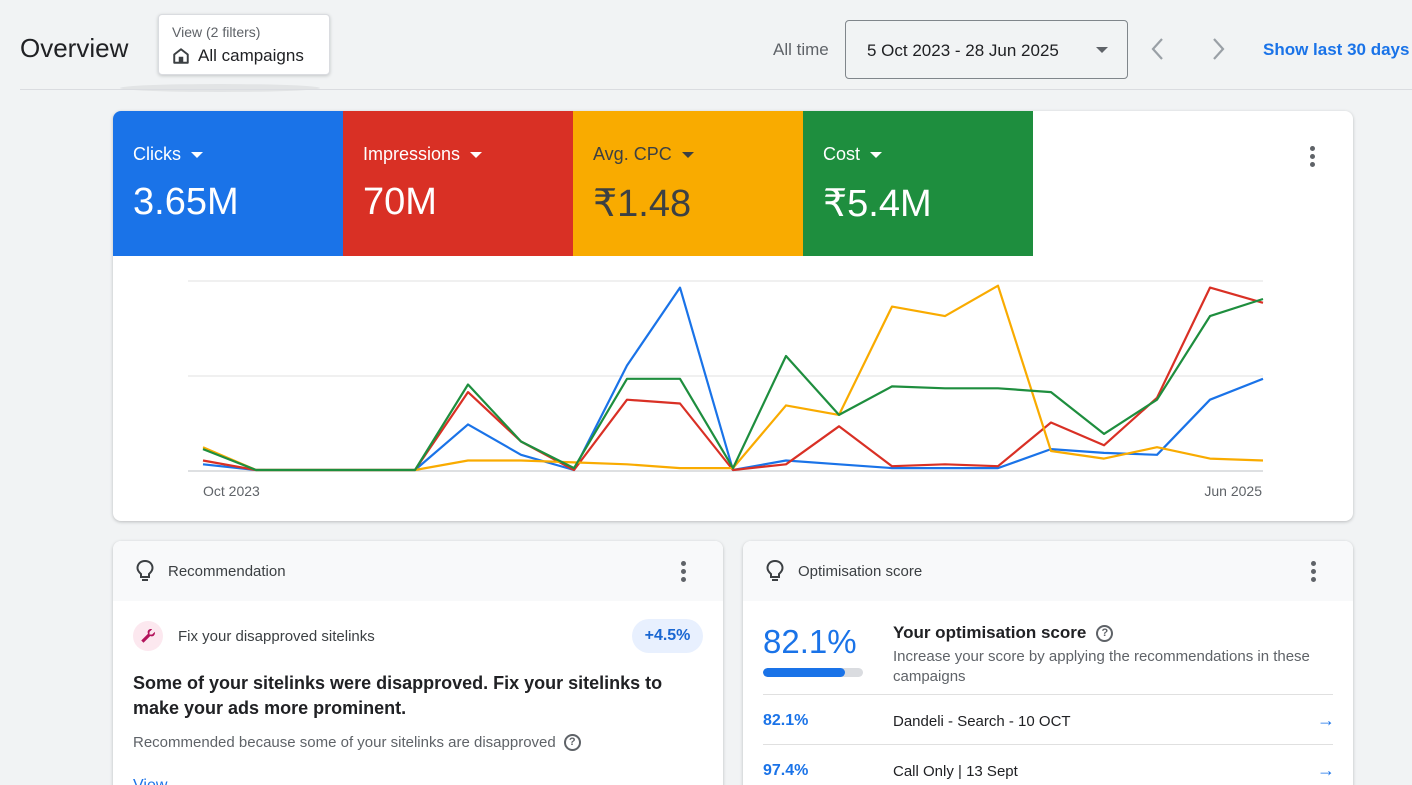 The image size is (1412, 785). What do you see at coordinates (955, 771) in the screenshot?
I see `campaign-name: Call Only | 13 Sept` at bounding box center [955, 771].